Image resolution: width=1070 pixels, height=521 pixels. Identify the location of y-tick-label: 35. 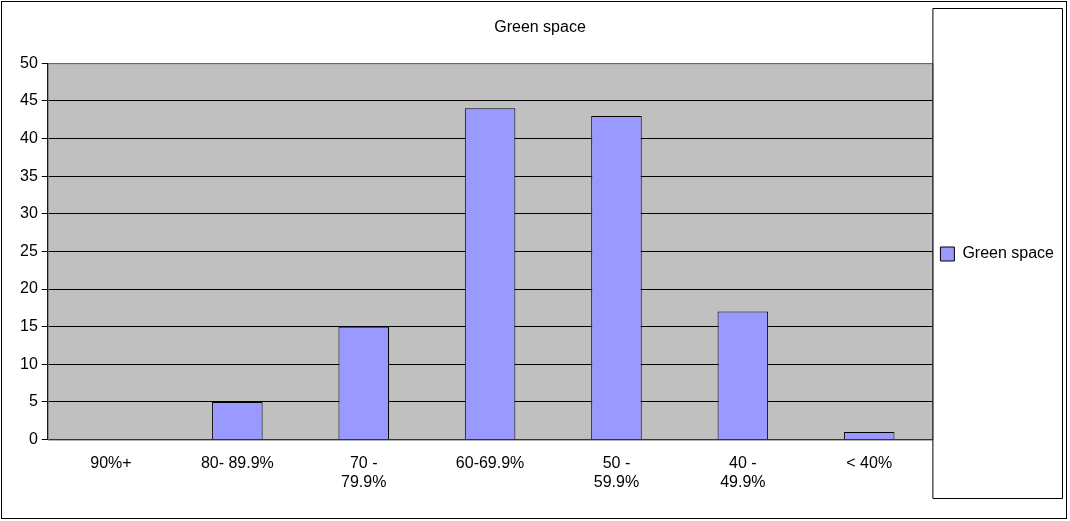
(29, 175).